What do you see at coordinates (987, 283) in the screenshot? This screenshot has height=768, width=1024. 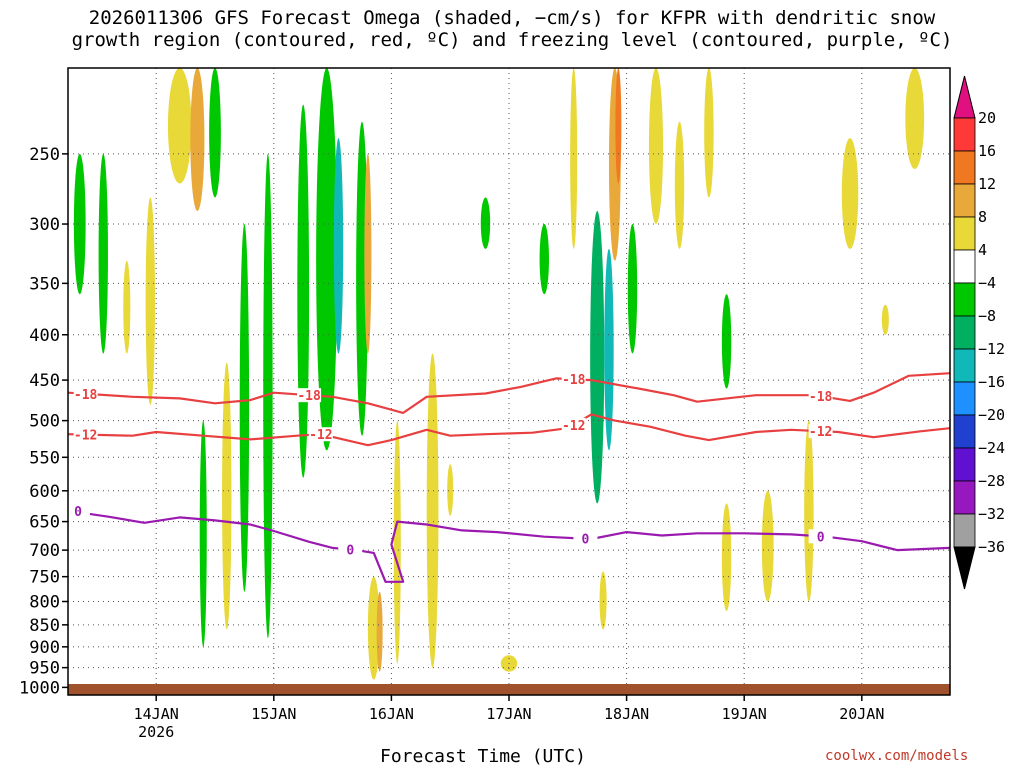 I see `colorbar-label: −4` at bounding box center [987, 283].